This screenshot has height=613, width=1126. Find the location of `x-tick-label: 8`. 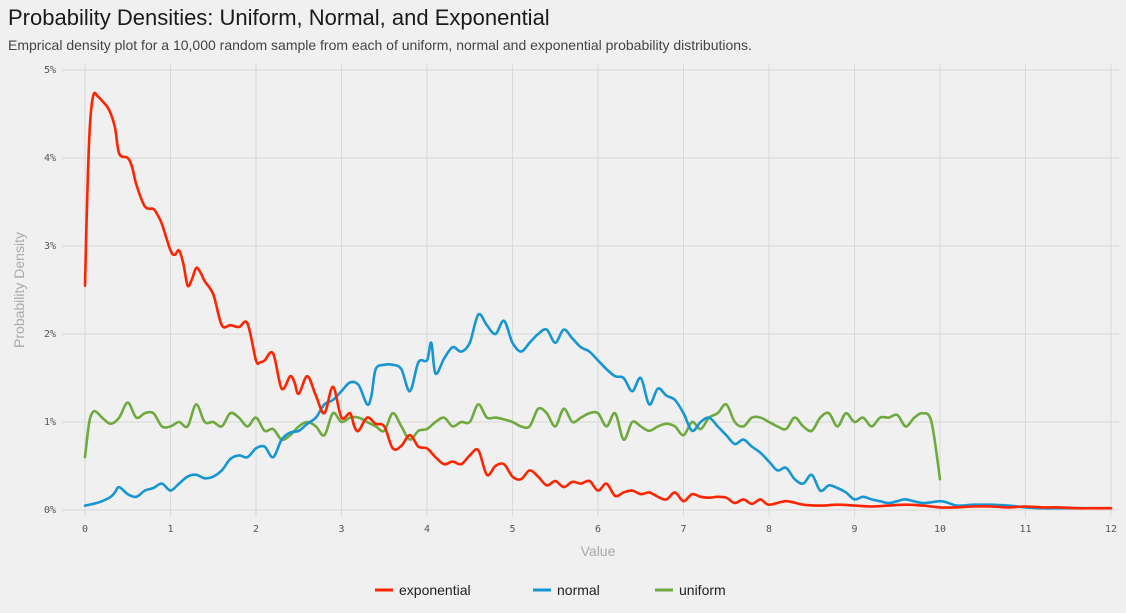

x-tick-label: 8 is located at coordinates (769, 529).